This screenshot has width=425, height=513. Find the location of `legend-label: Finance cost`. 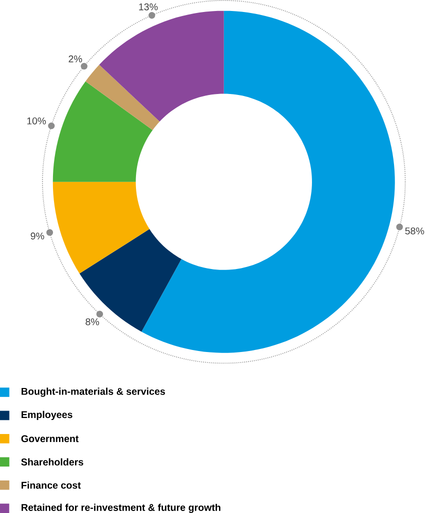

legend-label: Finance cost is located at coordinates (51, 485).